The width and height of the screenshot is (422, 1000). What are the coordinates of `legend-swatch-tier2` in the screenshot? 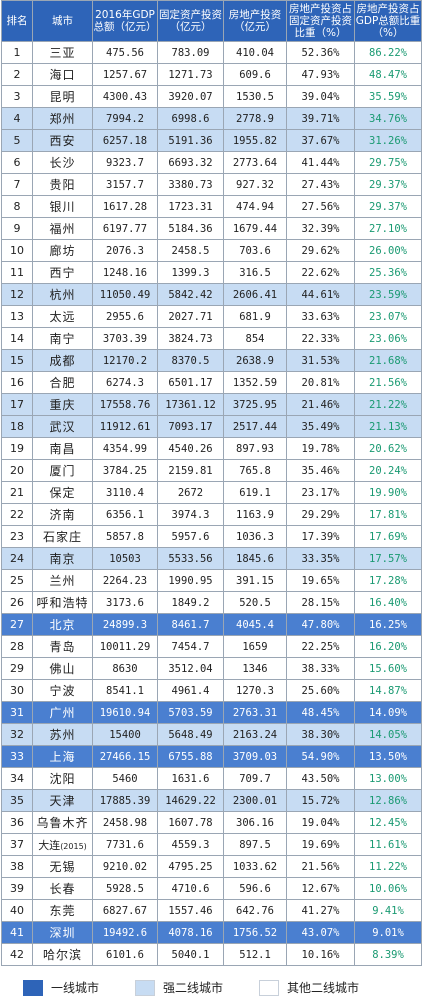 It's located at (145, 987).